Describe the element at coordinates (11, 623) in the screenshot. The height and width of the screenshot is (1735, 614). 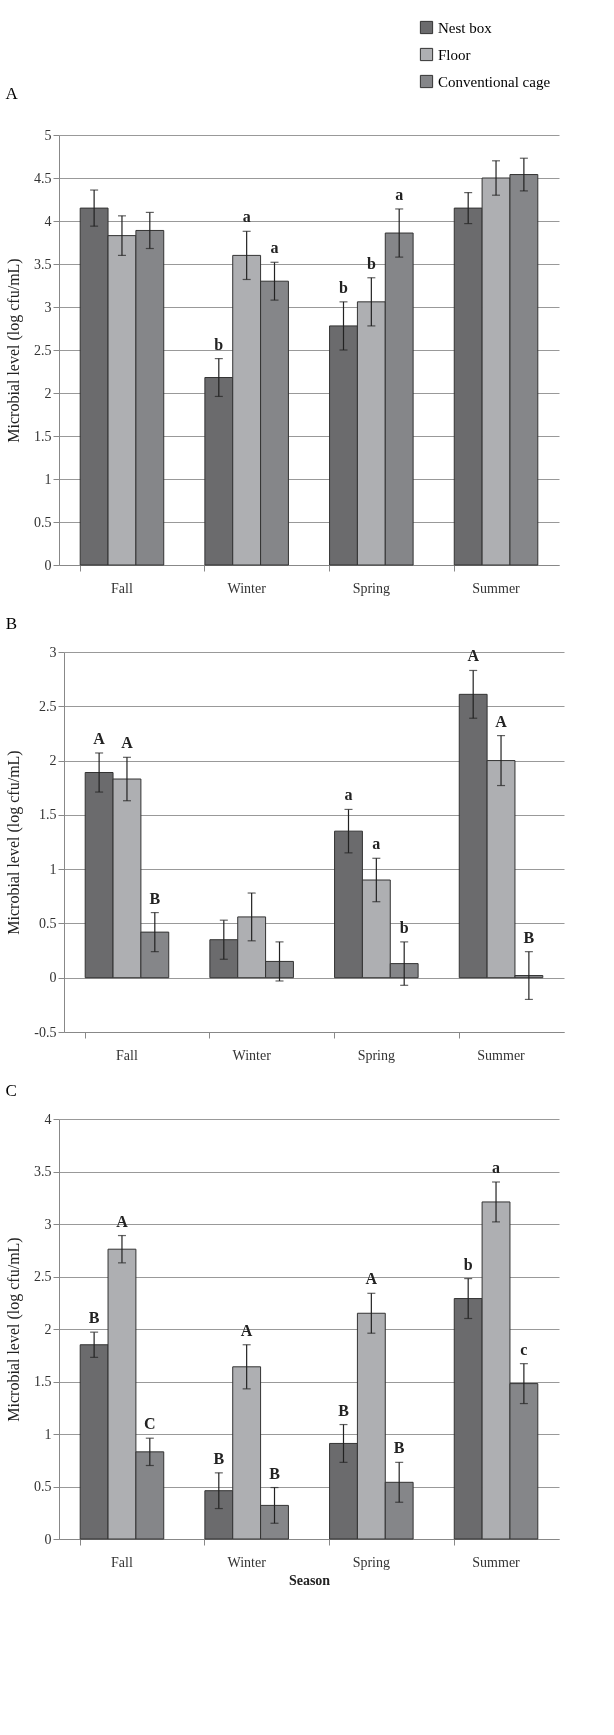
I see `chart-title: B` at that location.